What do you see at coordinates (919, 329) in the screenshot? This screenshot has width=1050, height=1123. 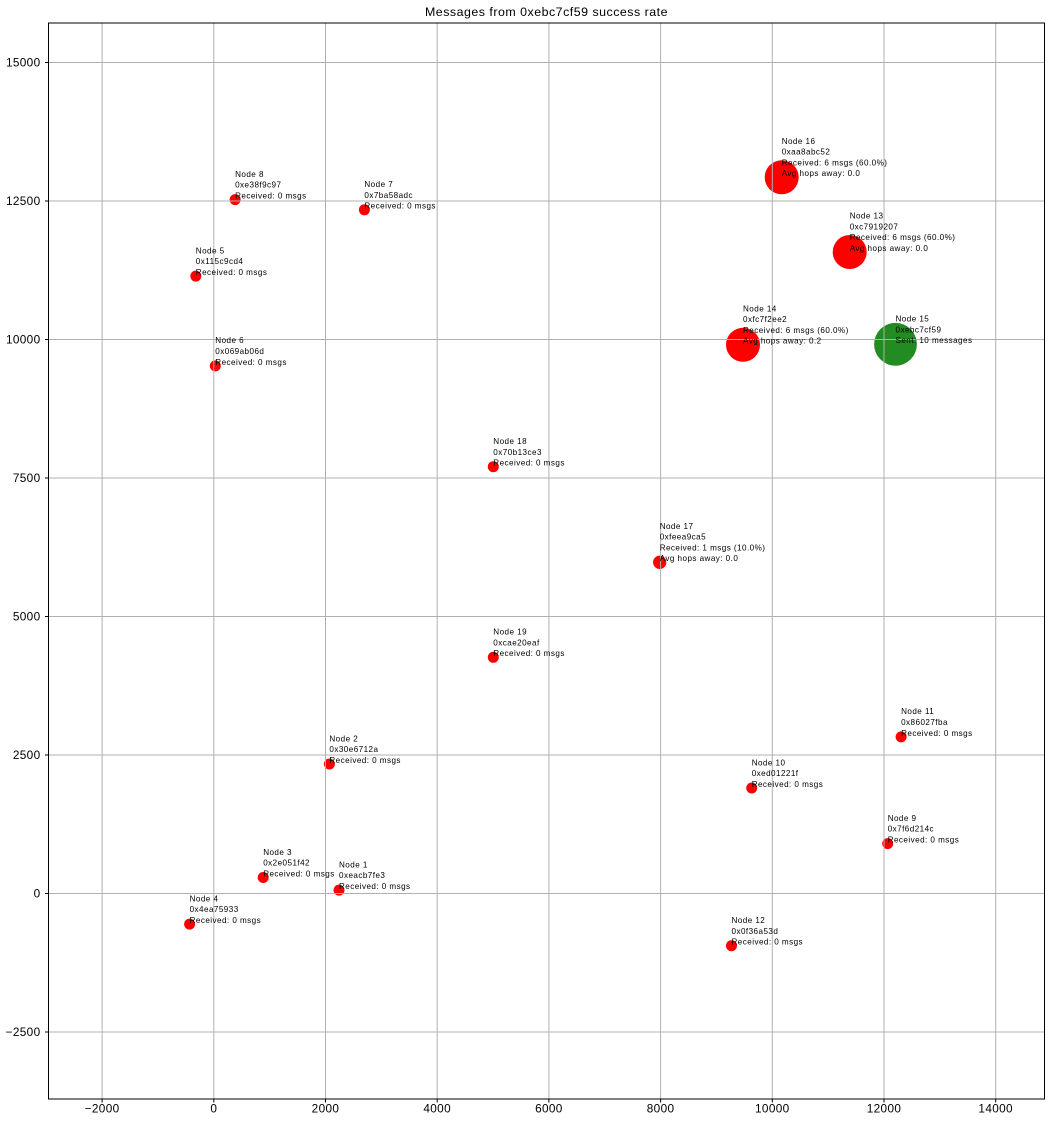 I see `svg-text: 0xebc7cf59` at bounding box center [919, 329].